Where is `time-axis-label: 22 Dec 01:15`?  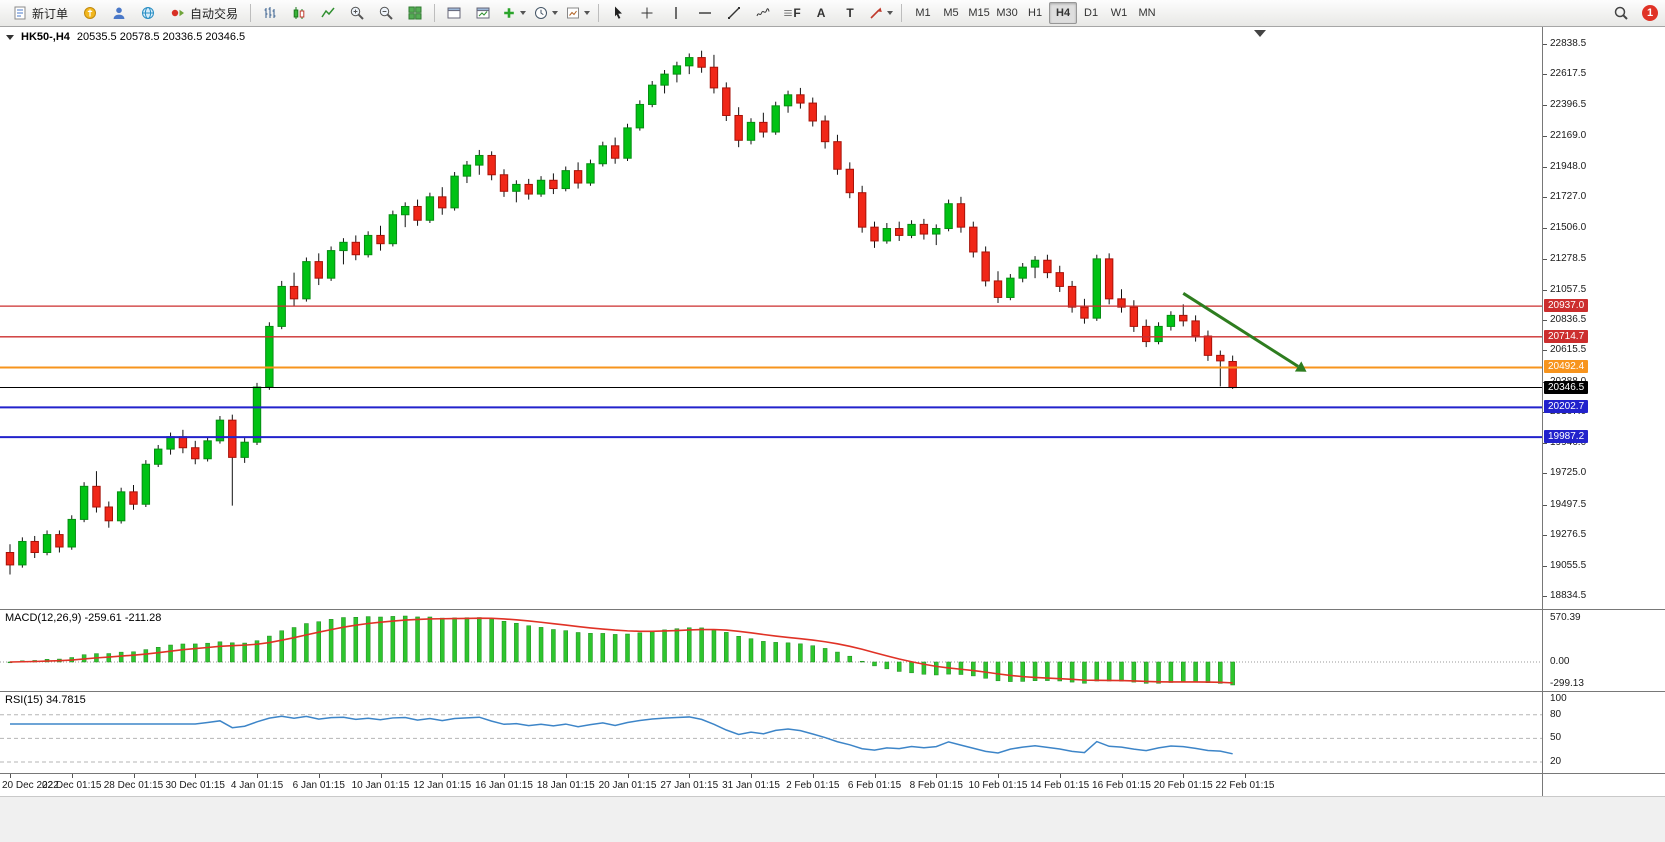 time-axis-label: 22 Dec 01:15 is located at coordinates (72, 785).